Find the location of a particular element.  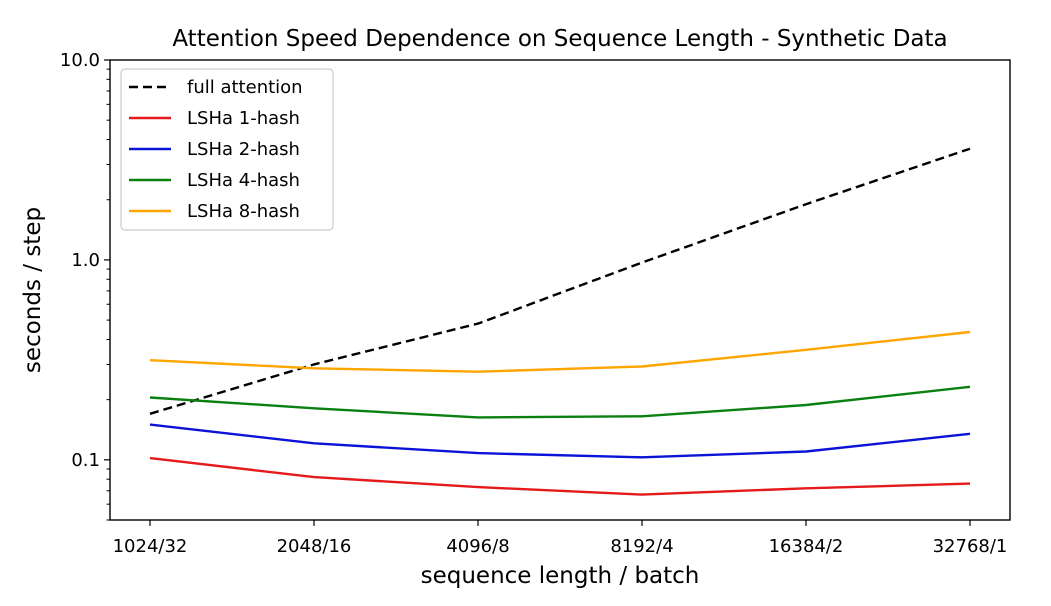

series-line-lsha-8-hash is located at coordinates (560, 351).